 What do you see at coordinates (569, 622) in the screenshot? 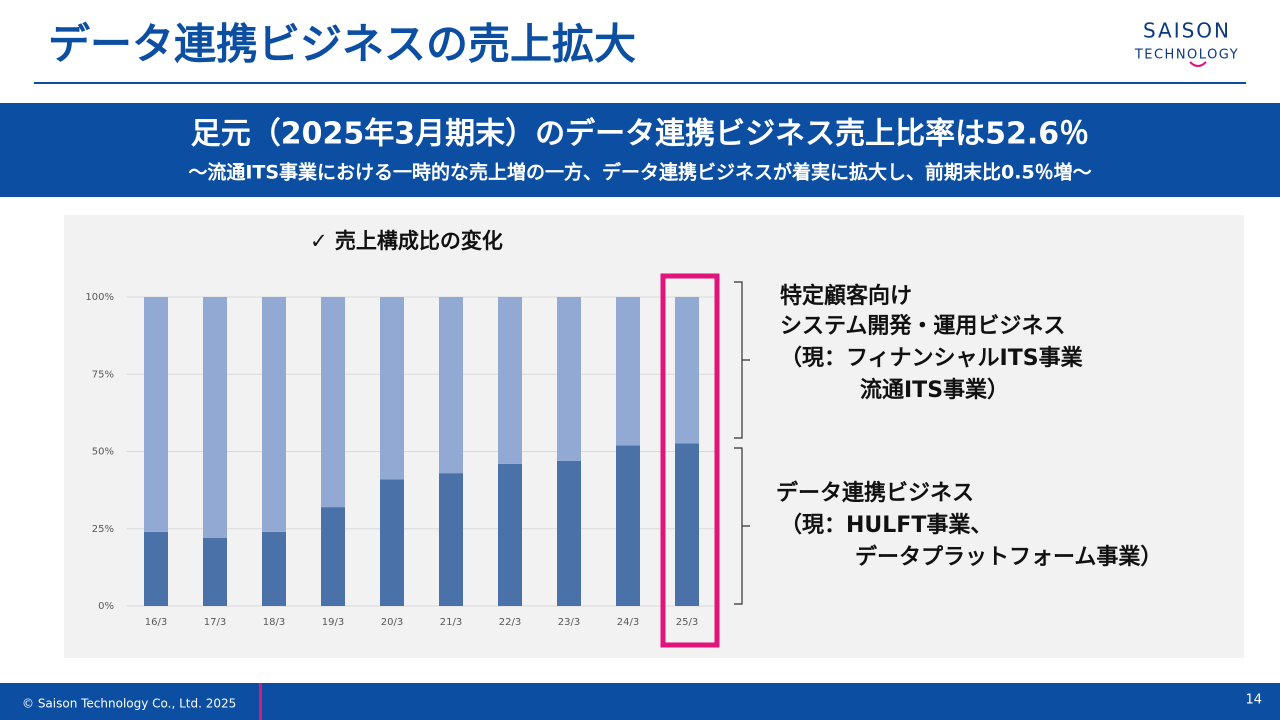
I see `x-tick-label: 23/3` at bounding box center [569, 622].